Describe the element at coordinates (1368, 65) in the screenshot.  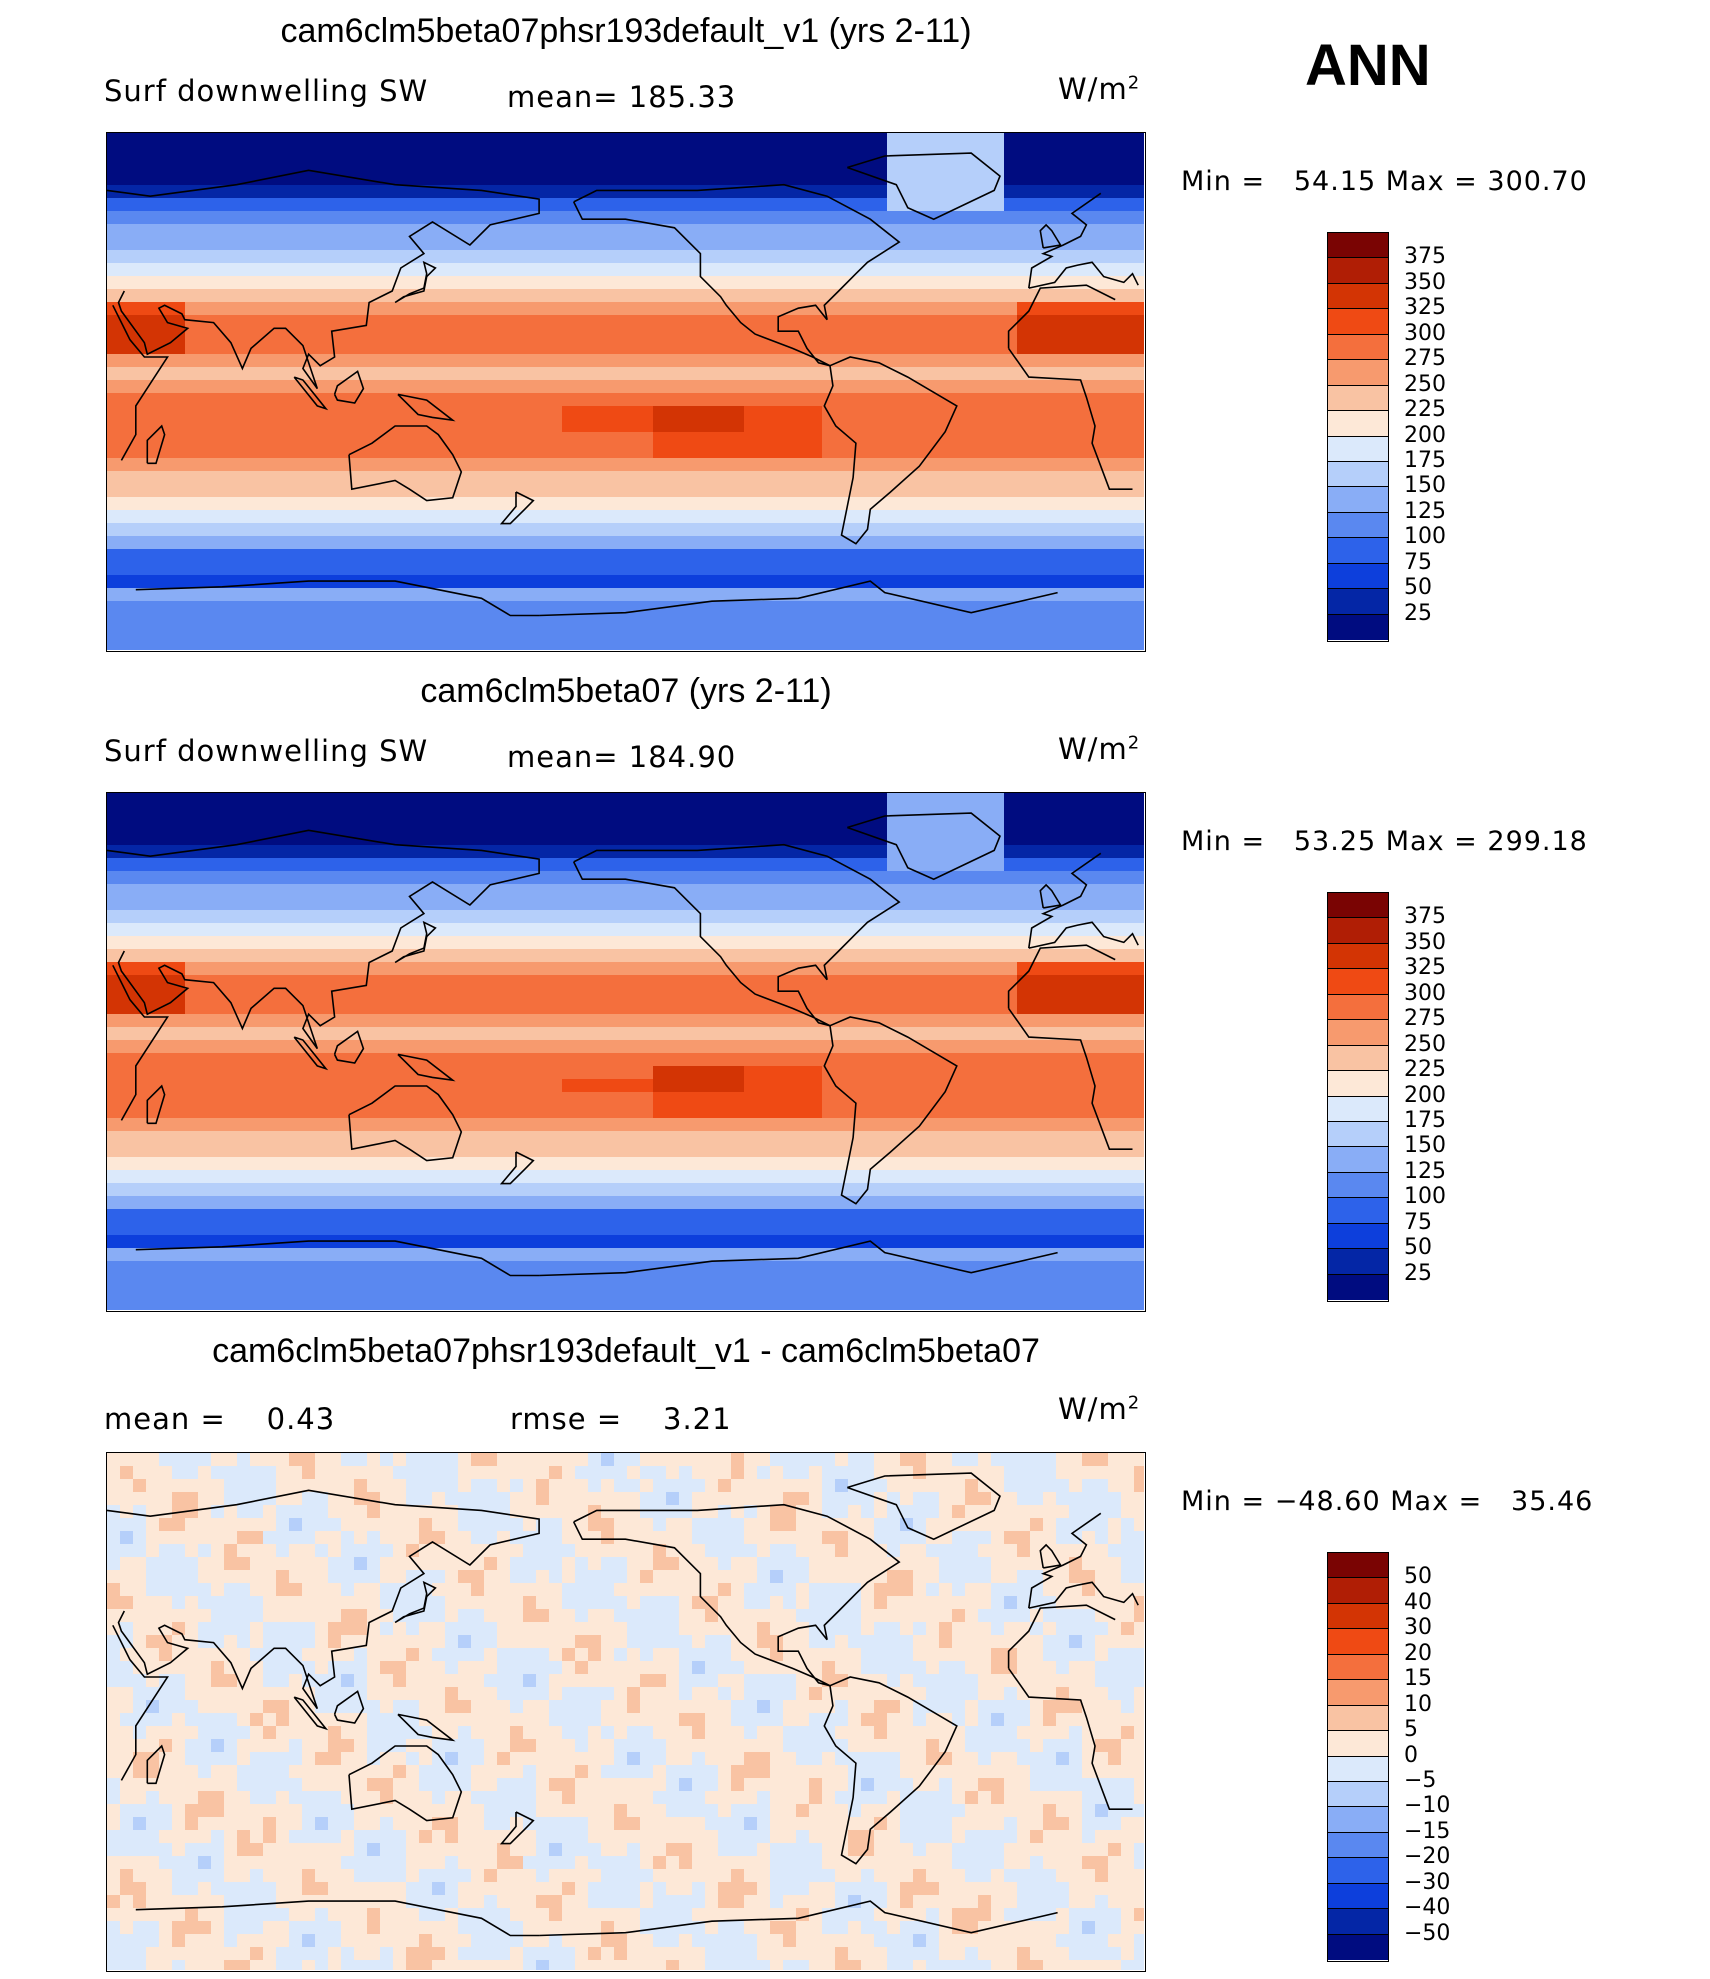
I see `season-label: ANN` at that location.